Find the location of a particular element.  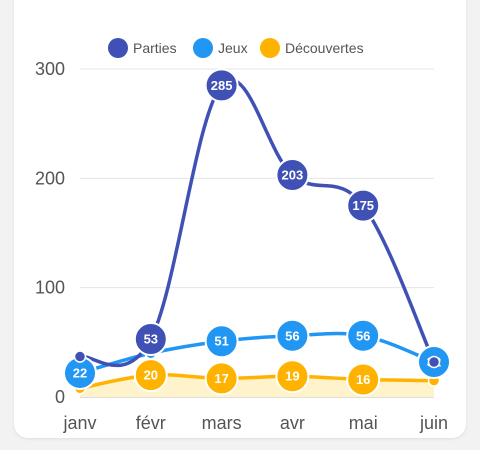

data-label-decouvertes: 19 is located at coordinates (292, 376).